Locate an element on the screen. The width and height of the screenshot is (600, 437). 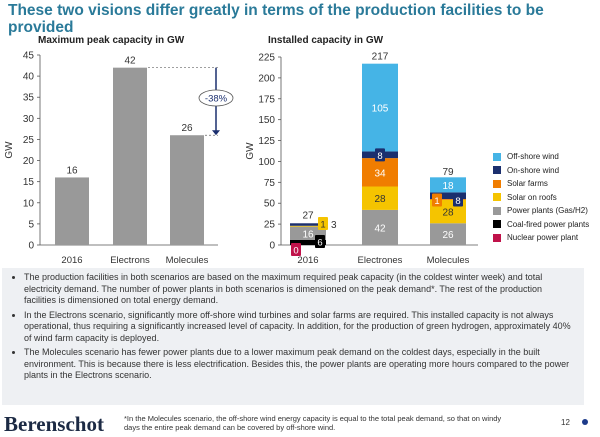
chart-title-installed: Installed capacity in GW is located at coordinates (326, 40).